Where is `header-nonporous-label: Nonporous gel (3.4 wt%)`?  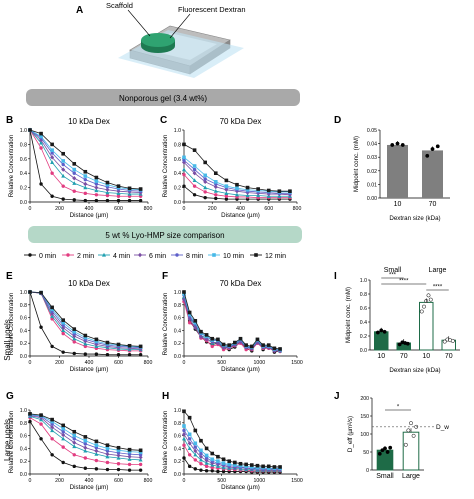
header-nonporous-label: Nonporous gel (3.4 wt%) is located at coordinates (163, 98).